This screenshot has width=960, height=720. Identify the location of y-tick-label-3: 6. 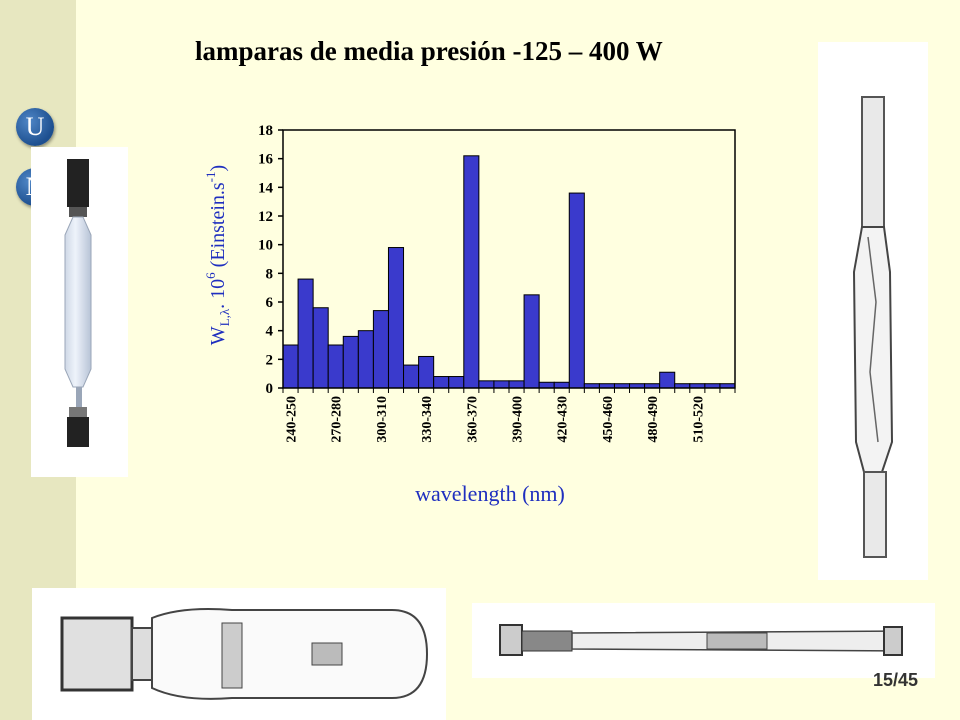
(270, 303).